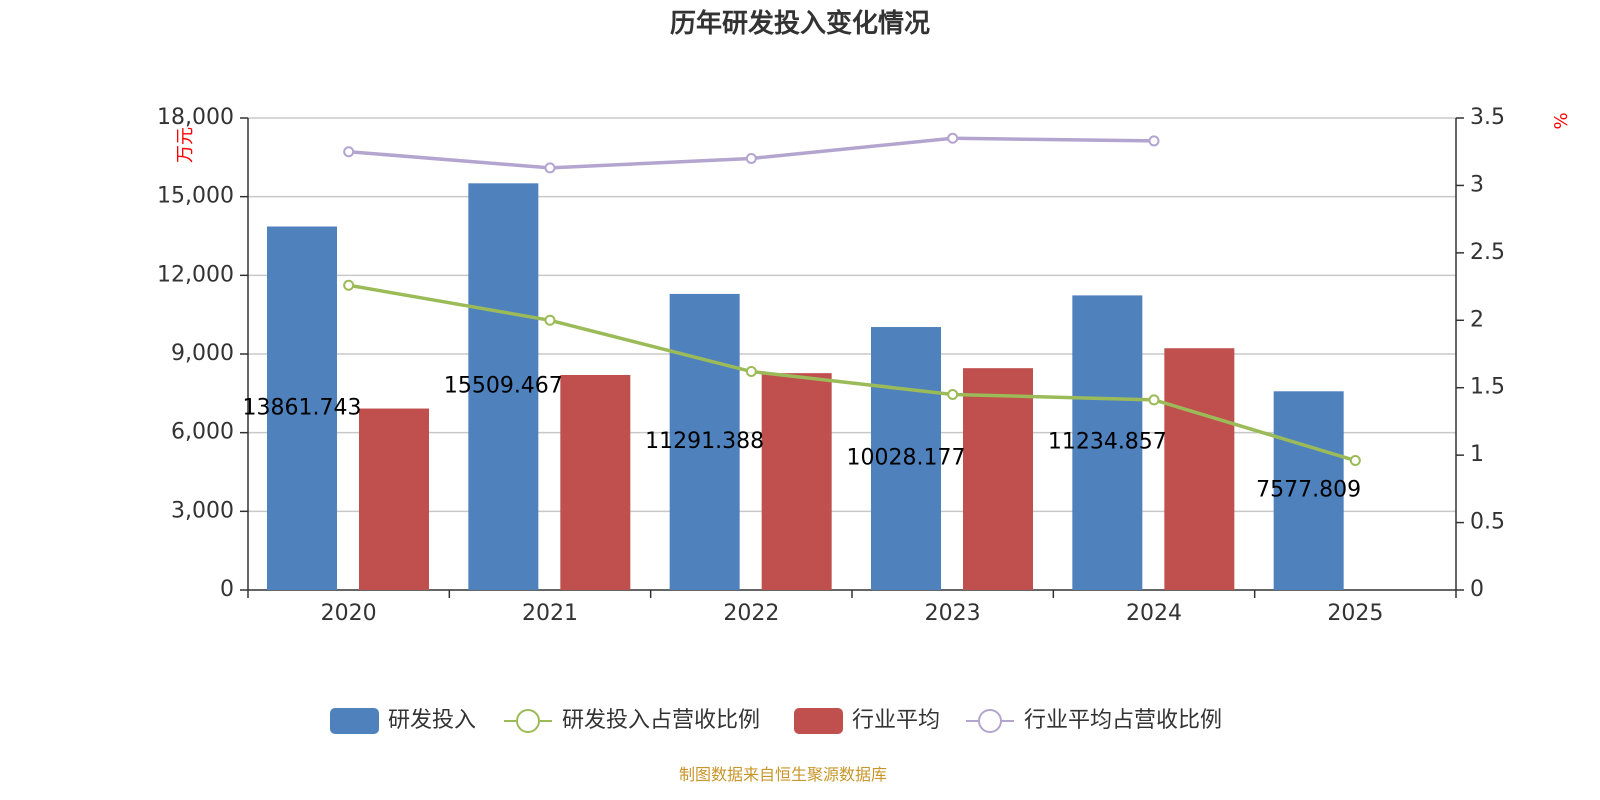 This screenshot has width=1600, height=800. I want to click on bar-industry-avg-2021, so click(595, 482).